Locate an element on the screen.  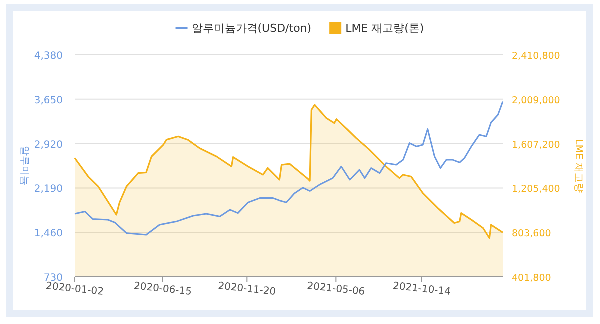
y-axis-title: 알루미늄 is located at coordinates (24, 166).